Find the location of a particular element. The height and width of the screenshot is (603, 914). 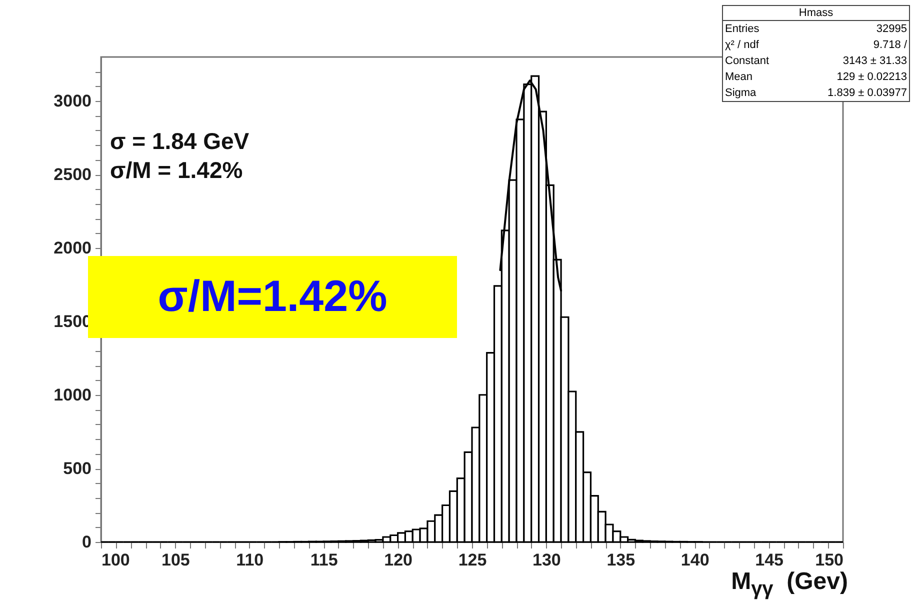

x-tick-label: 140 is located at coordinates (695, 560).